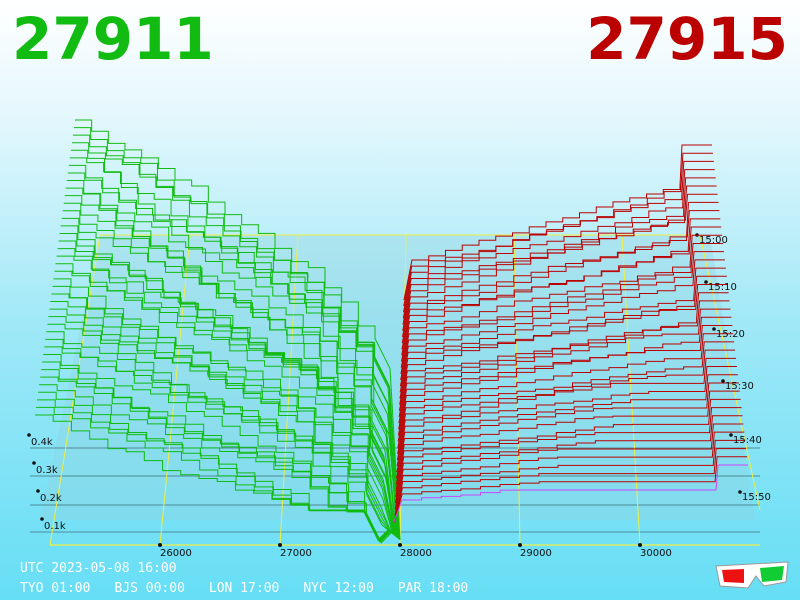 The image size is (800, 600). What do you see at coordinates (113, 39) in the screenshot?
I see `best-bid-price: 27911` at bounding box center [113, 39].